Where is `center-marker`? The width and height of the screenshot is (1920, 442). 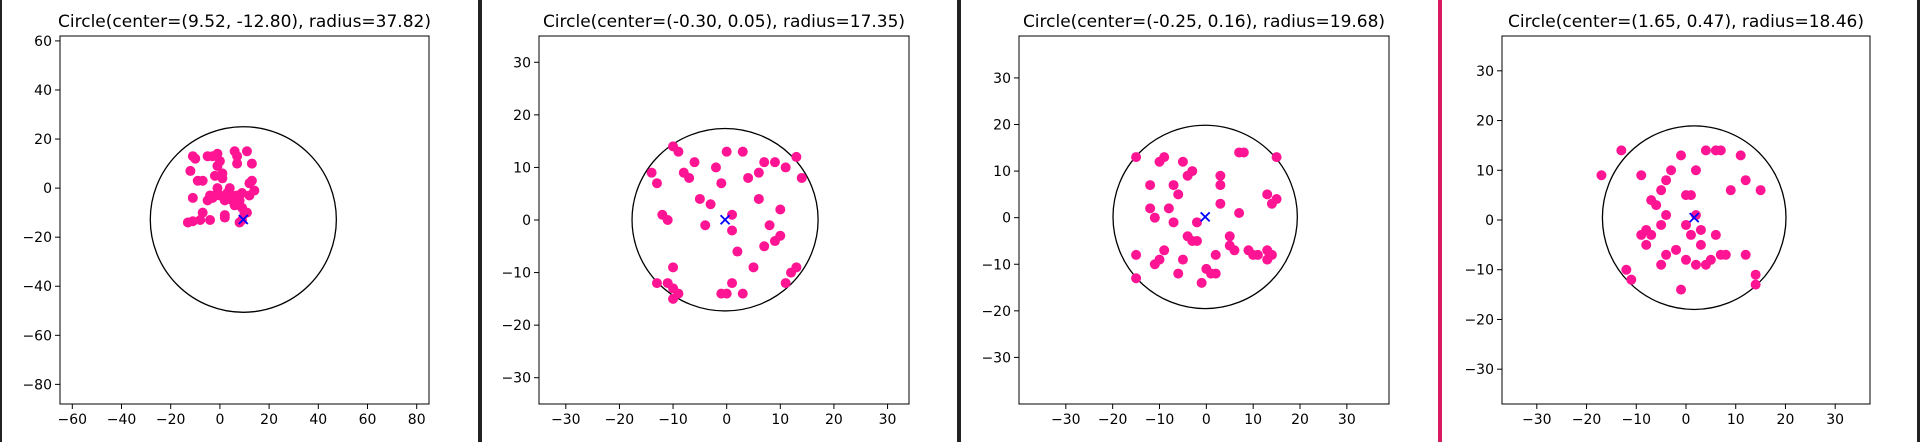 center-marker is located at coordinates (1694, 217).